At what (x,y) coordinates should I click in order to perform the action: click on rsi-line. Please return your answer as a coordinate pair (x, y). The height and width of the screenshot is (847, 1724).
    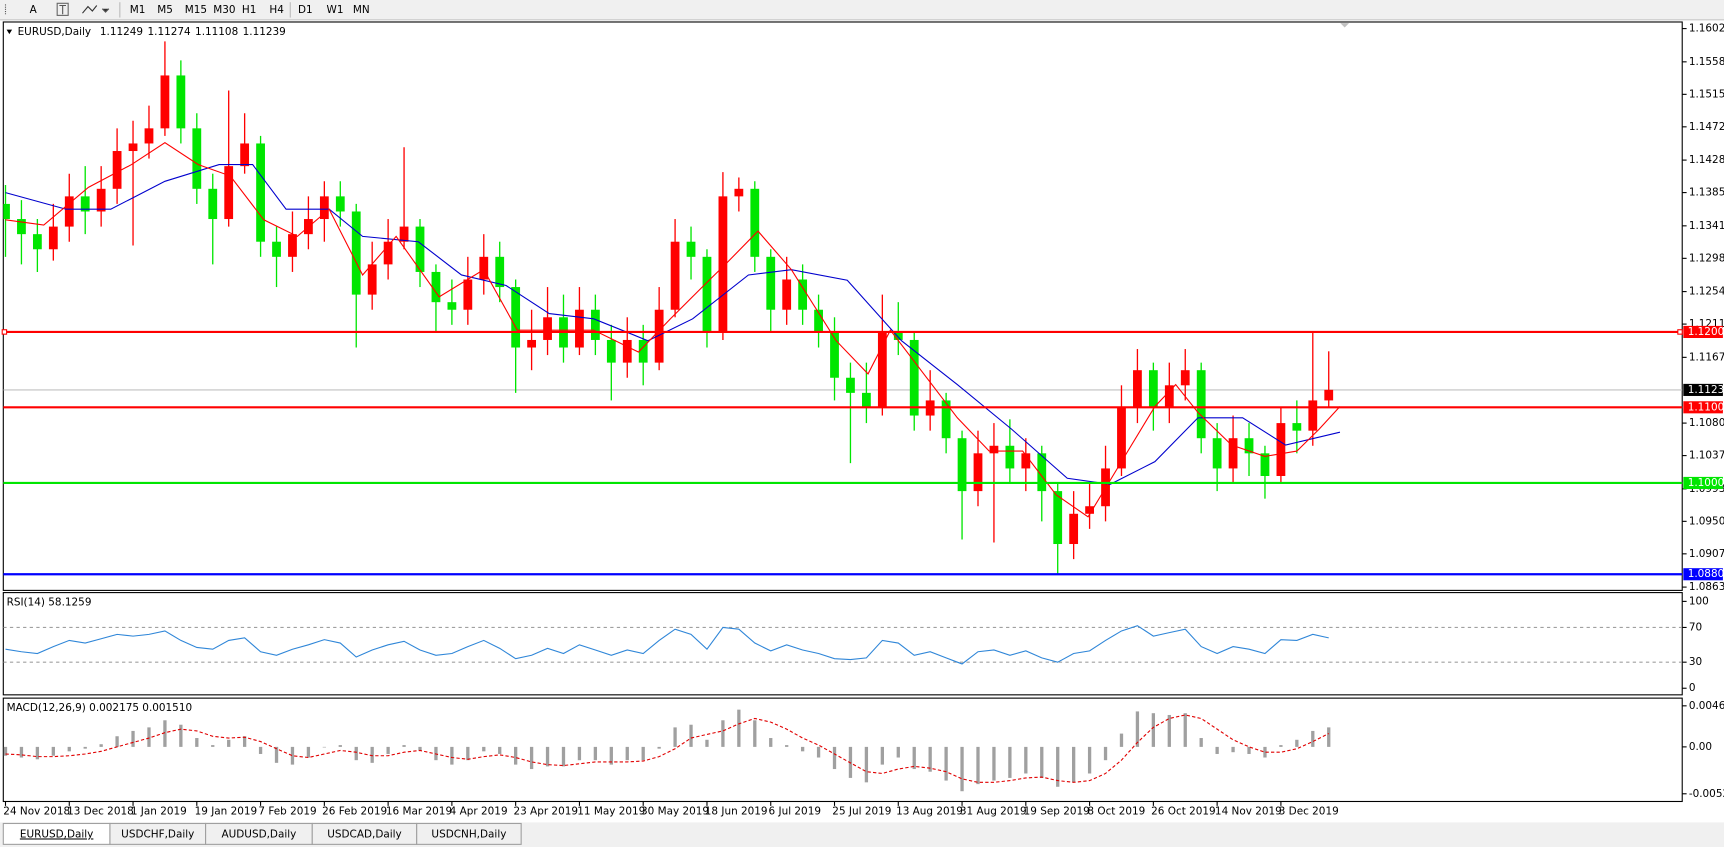
    Looking at the image, I should click on (667, 645).